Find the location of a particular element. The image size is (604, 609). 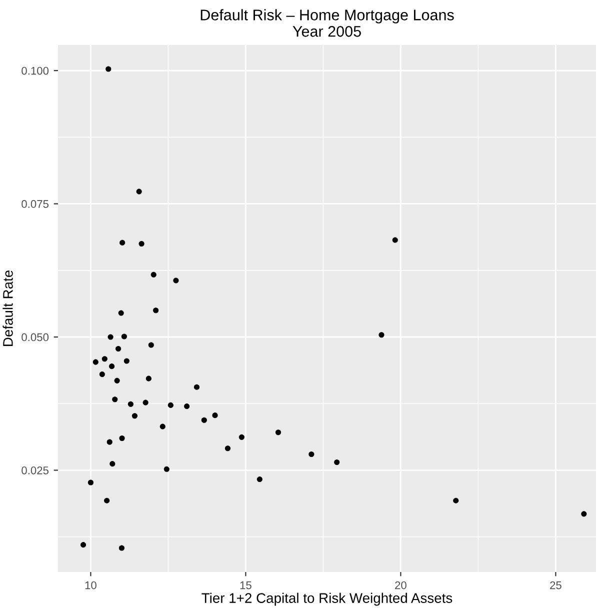

y-tick-label: 0.025 is located at coordinates (35, 470).